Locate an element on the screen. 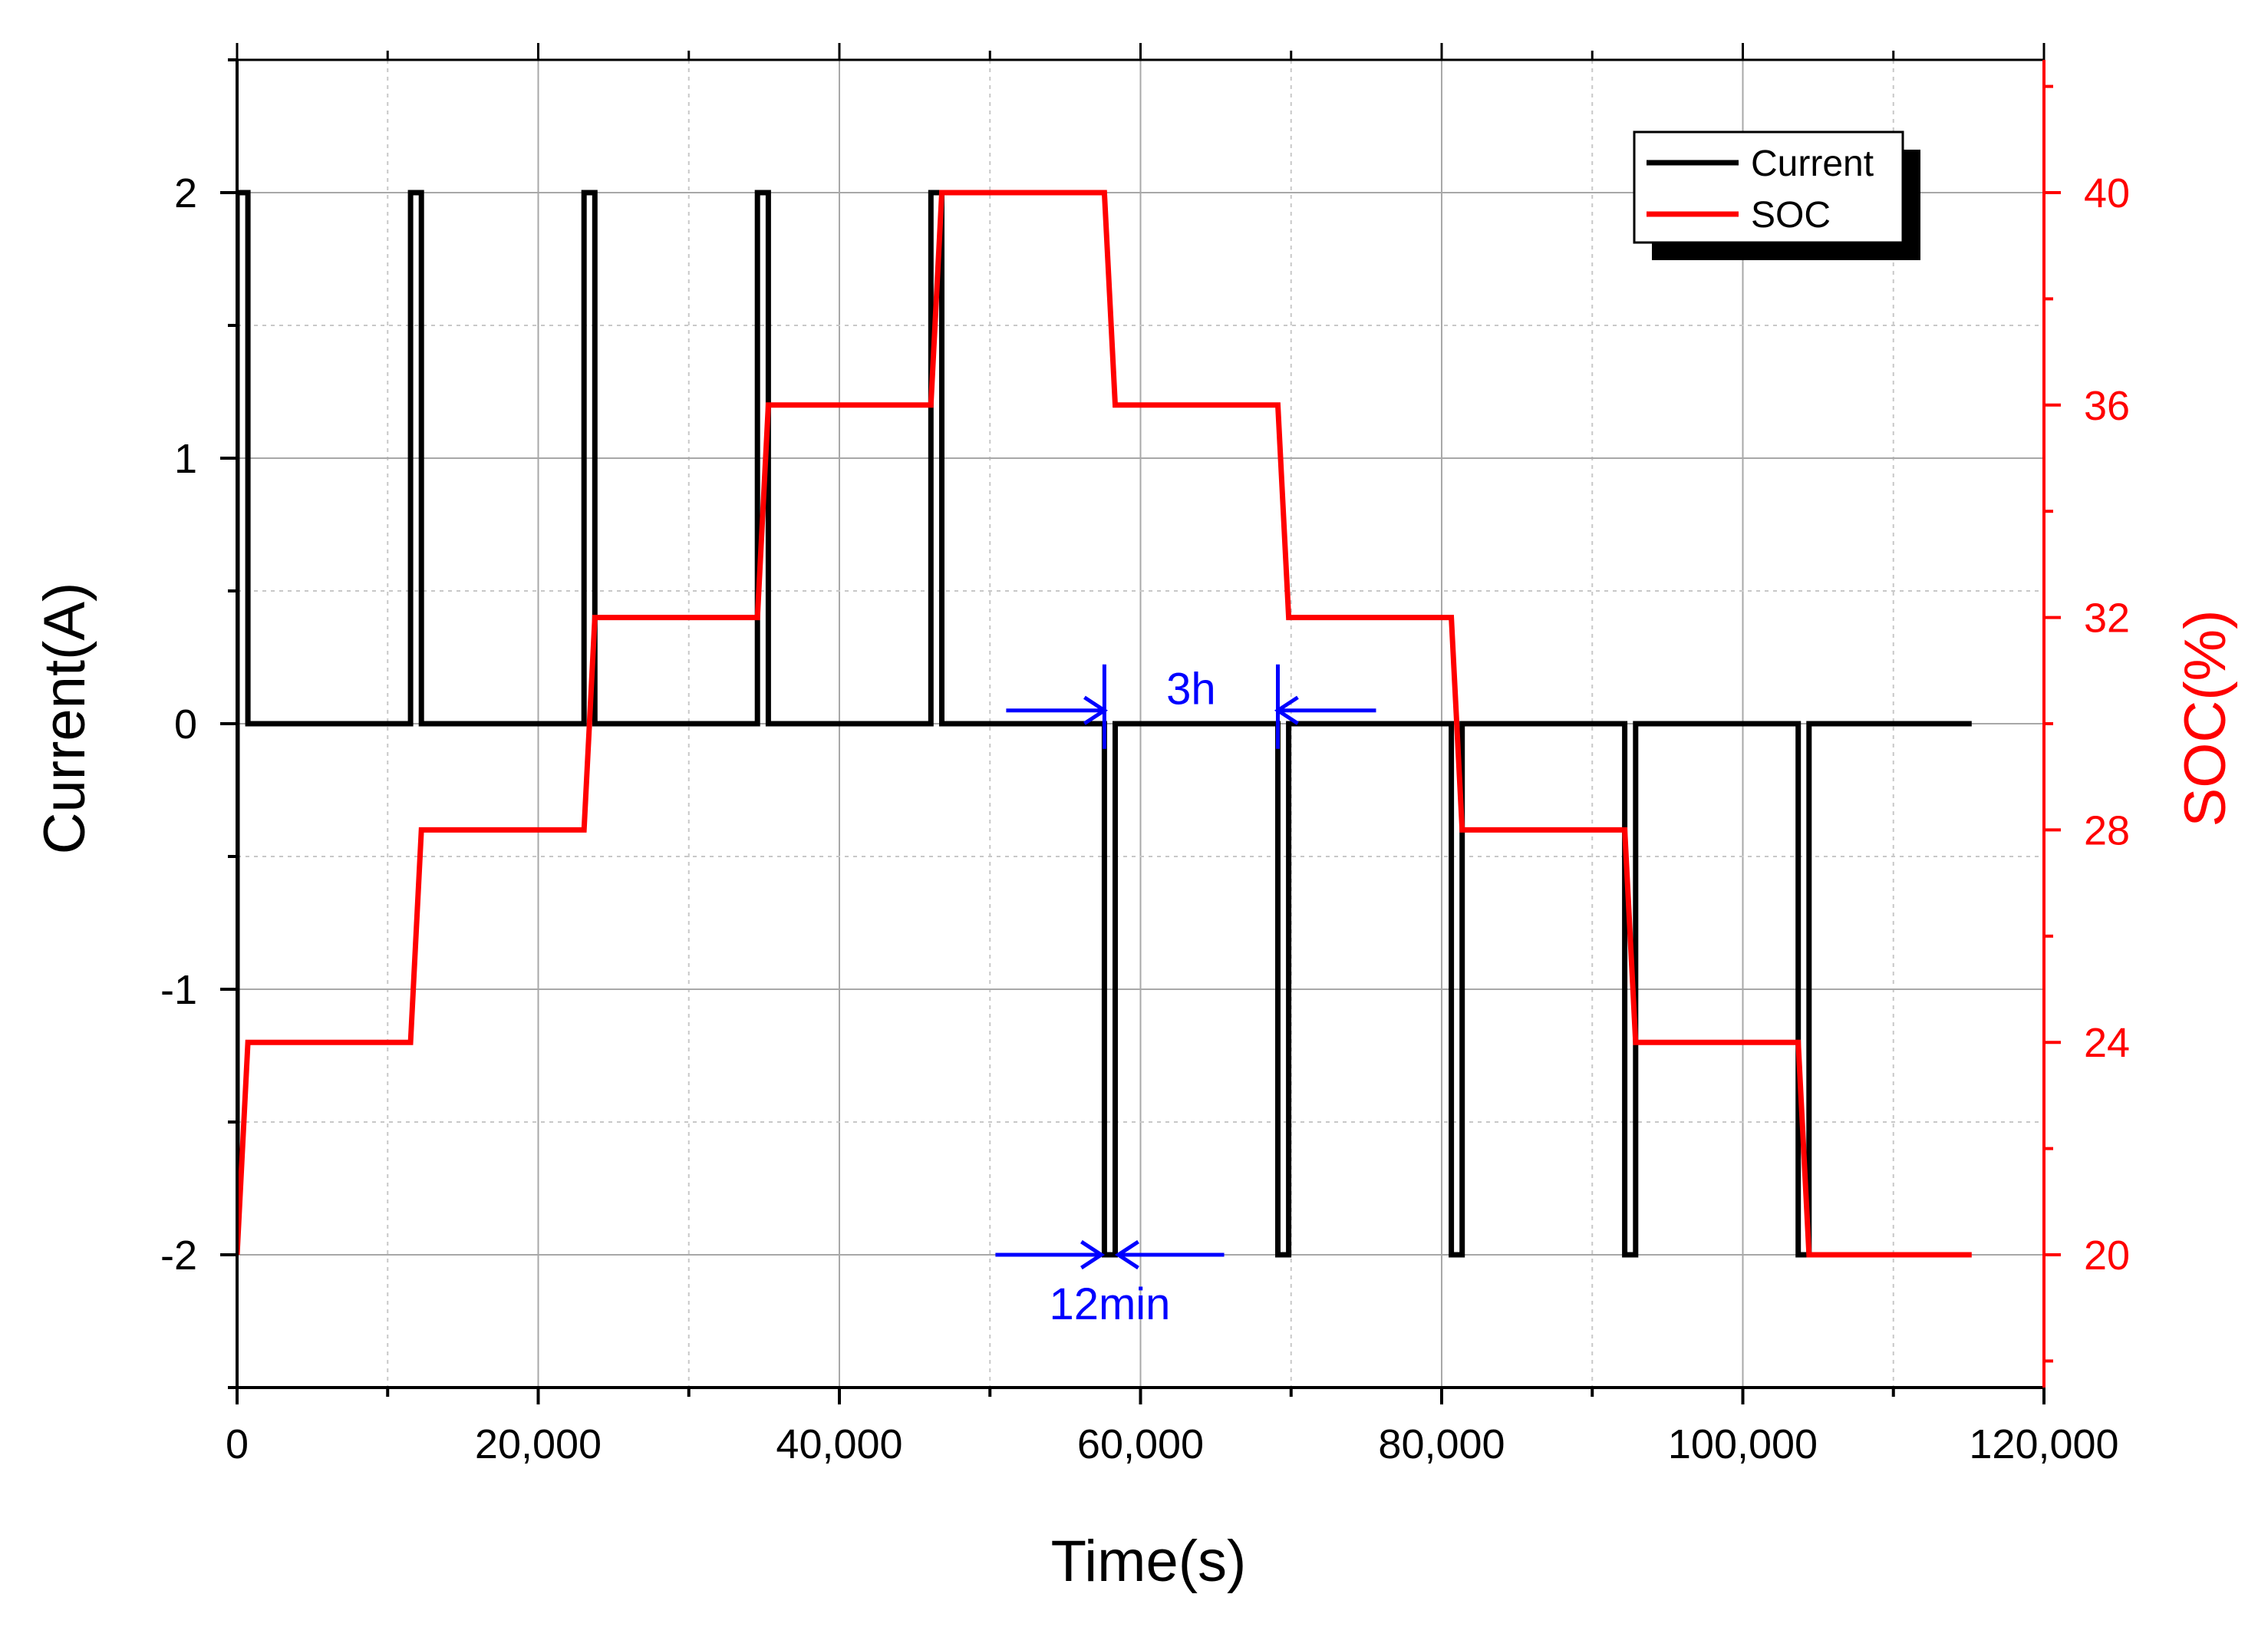 The image size is (2268, 1627). annotation-12min-left-arrow-head is located at coordinates (1093, 1254).